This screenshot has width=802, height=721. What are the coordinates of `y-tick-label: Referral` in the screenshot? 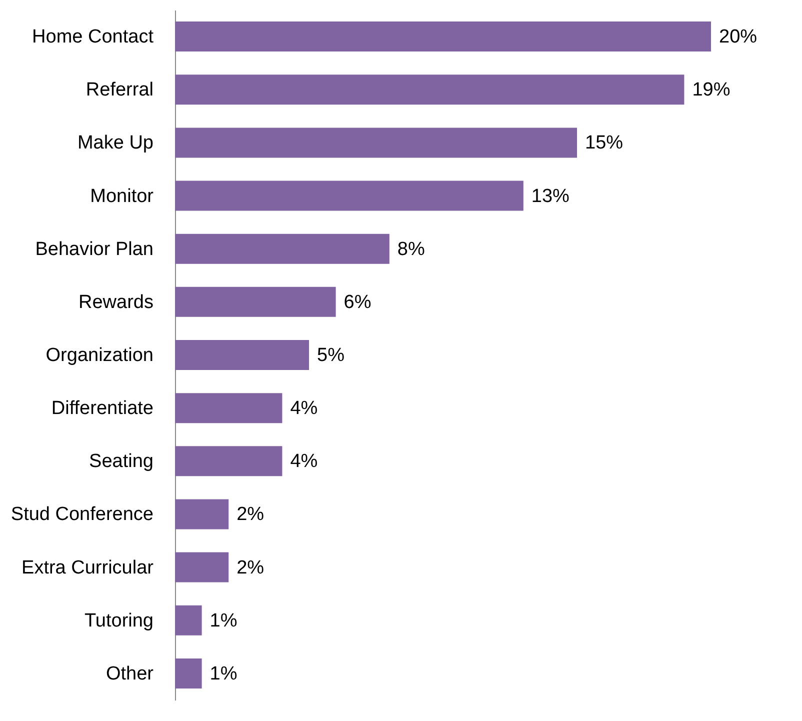 It's located at (120, 90).